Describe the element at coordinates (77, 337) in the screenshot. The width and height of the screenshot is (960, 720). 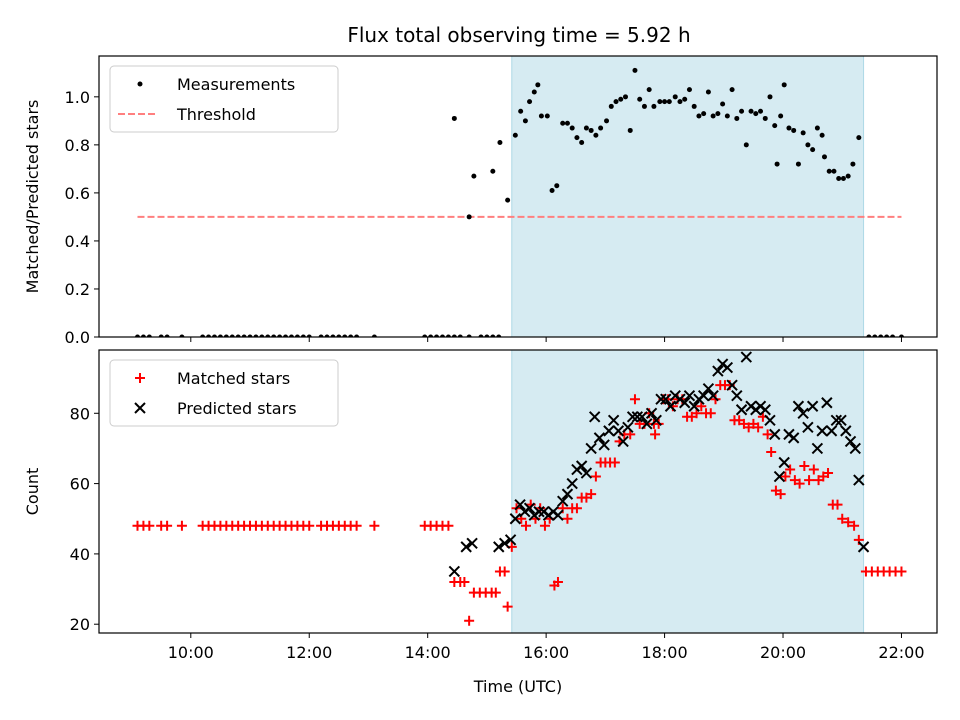
I see `top-ytick-label: 0.0` at that location.